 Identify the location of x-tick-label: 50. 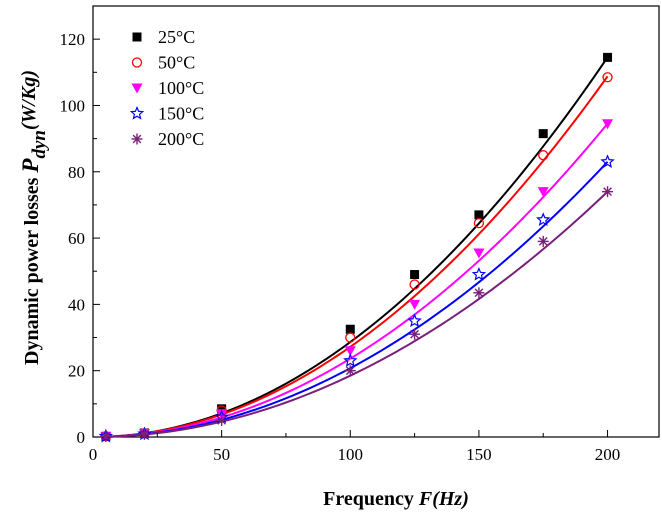
(221, 454).